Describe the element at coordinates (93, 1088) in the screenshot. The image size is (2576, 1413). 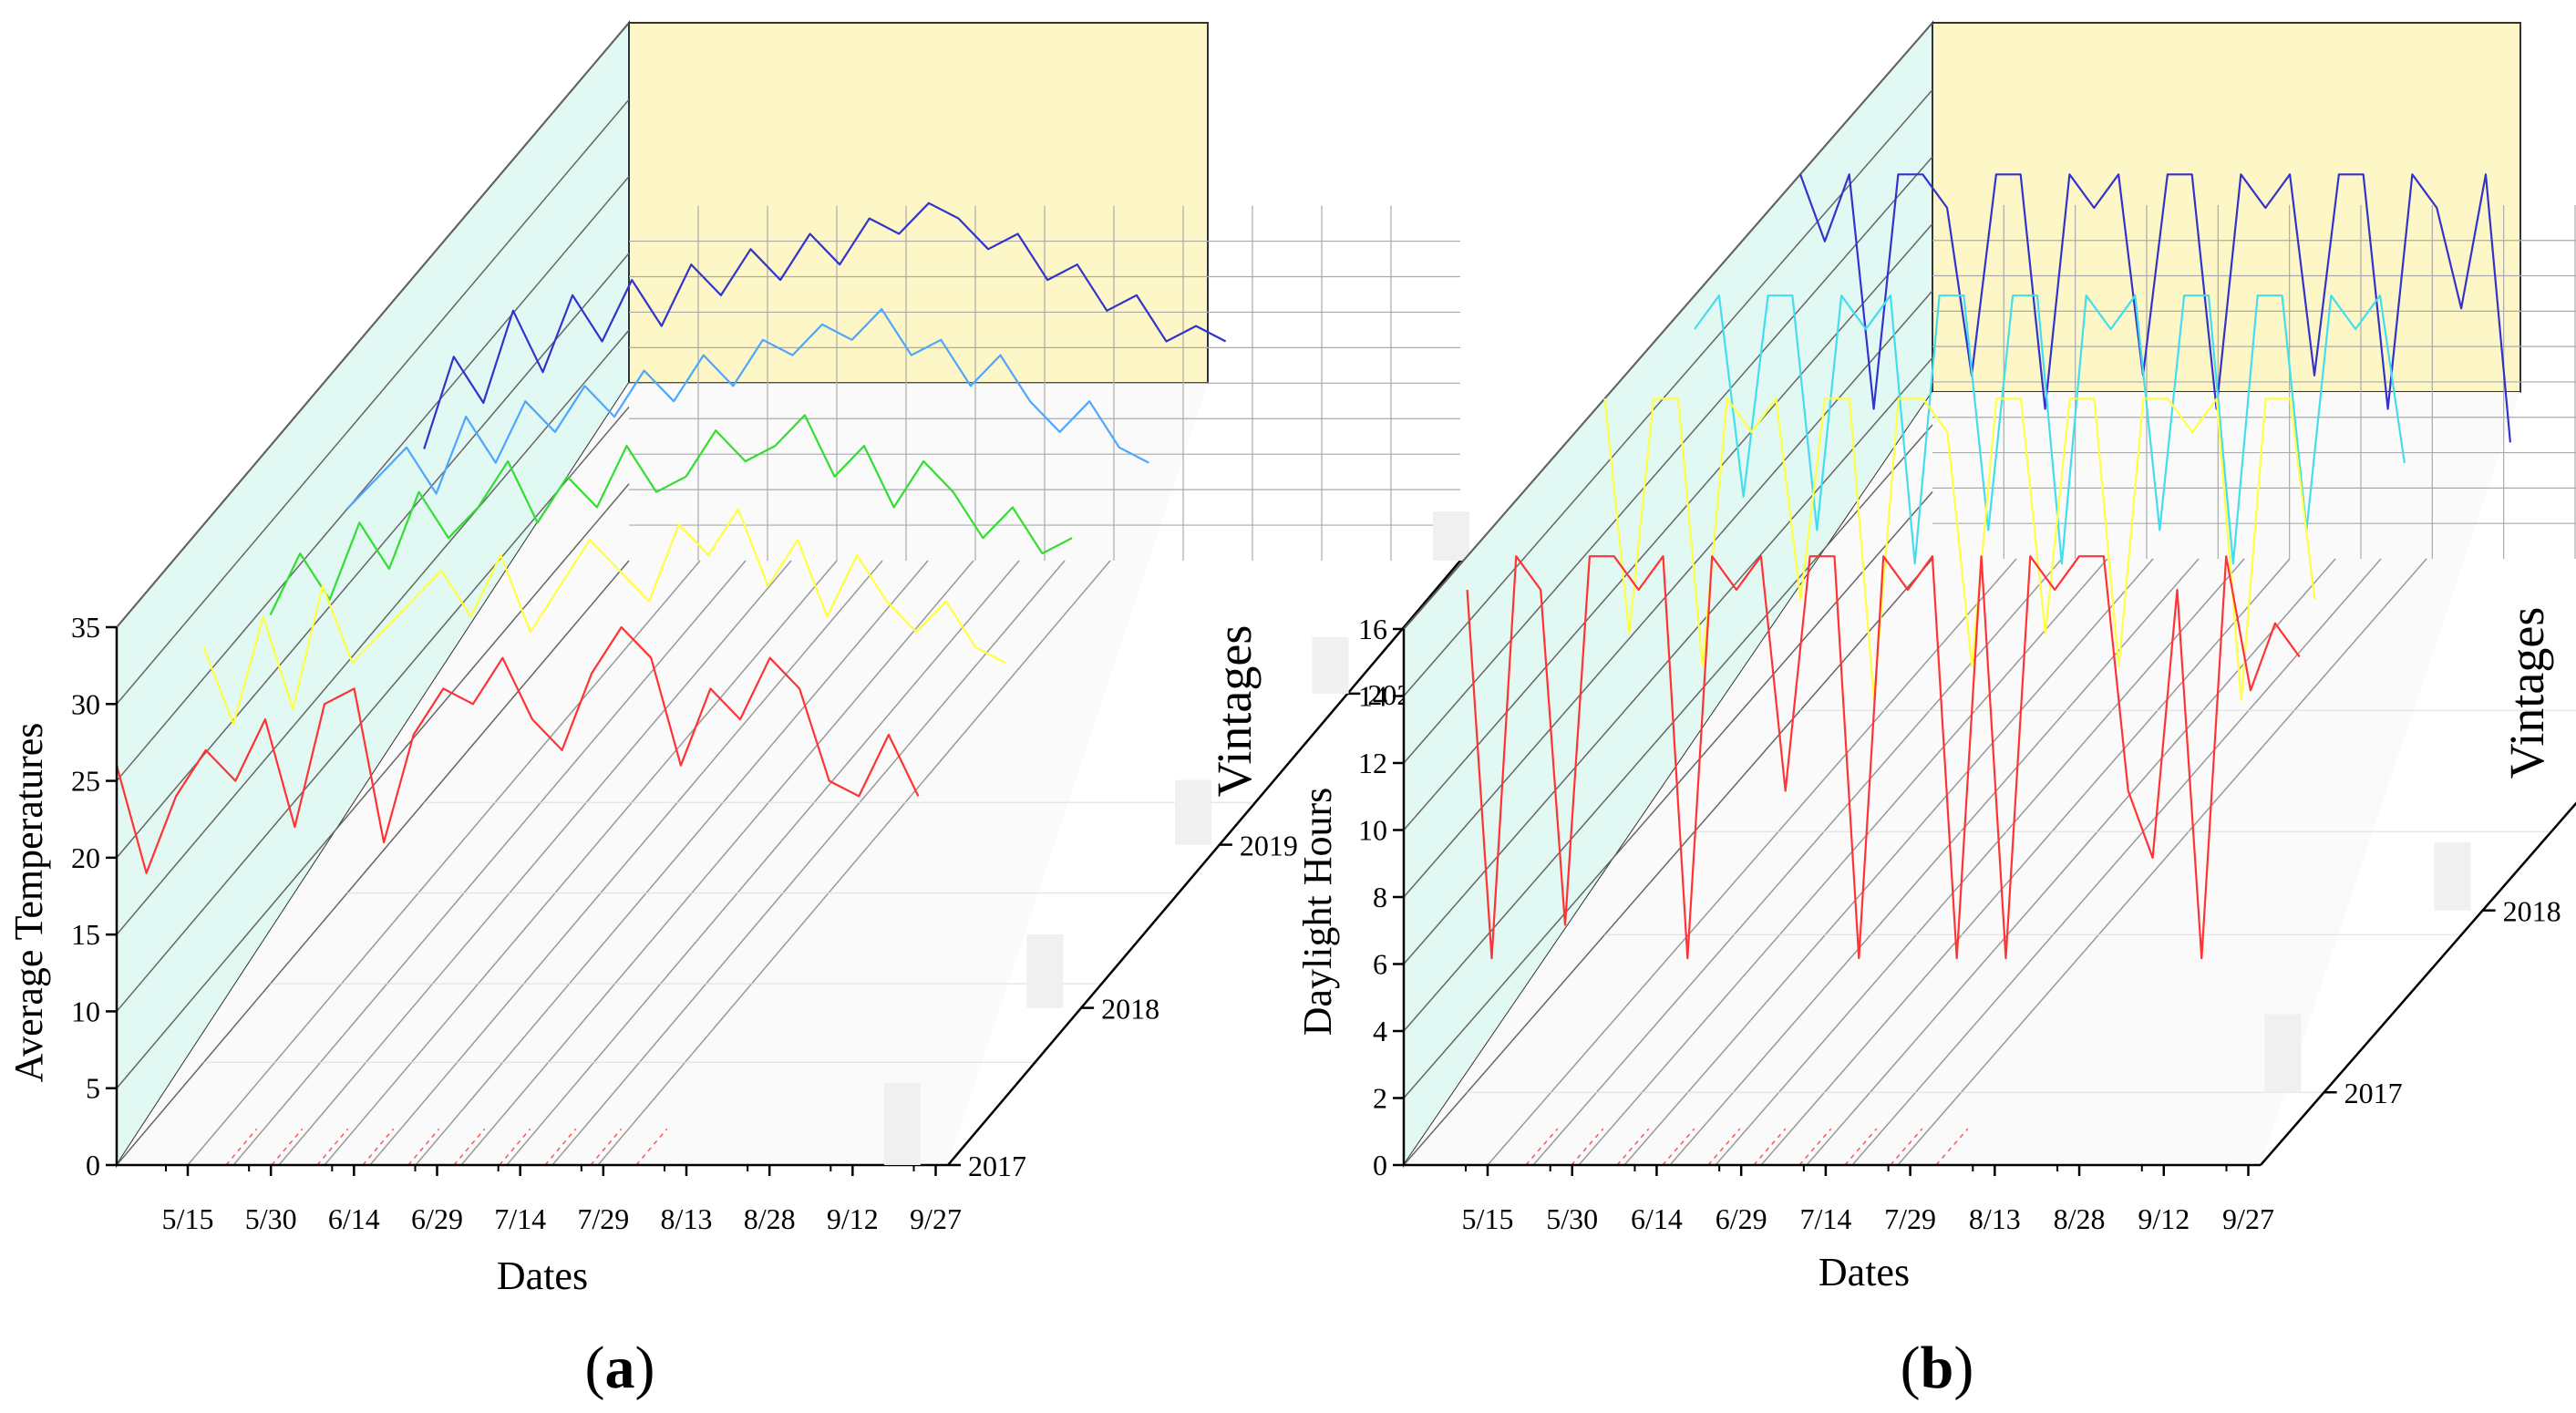
I see `y-tick-label: 5` at that location.